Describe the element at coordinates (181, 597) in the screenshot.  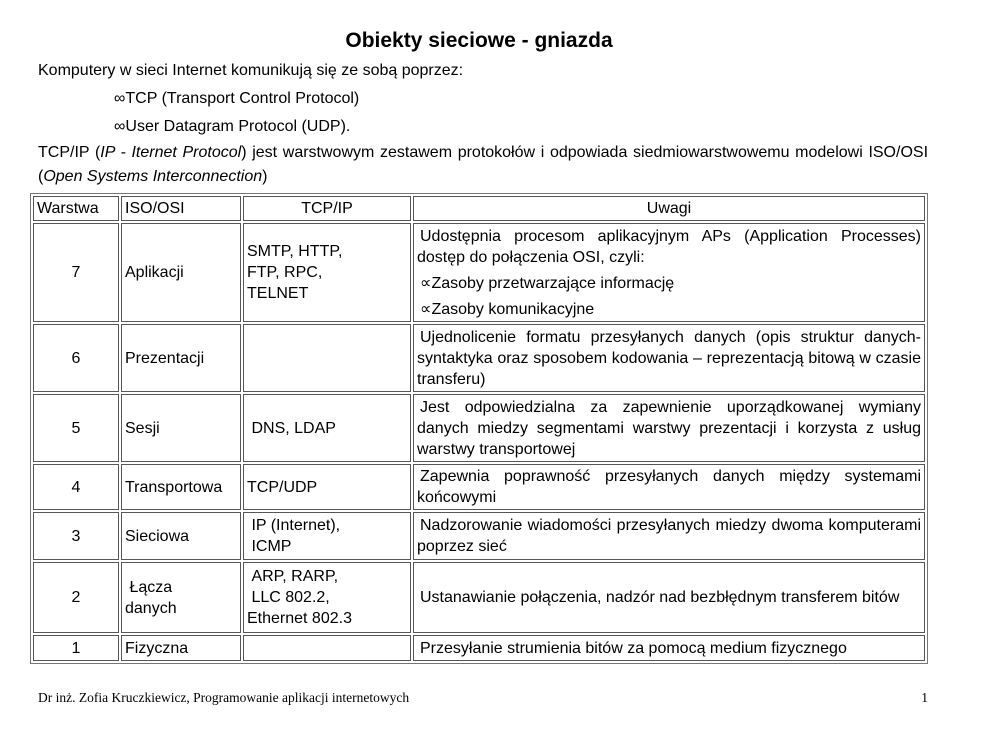
I see `iso-layer-cell: Łącza danych` at that location.